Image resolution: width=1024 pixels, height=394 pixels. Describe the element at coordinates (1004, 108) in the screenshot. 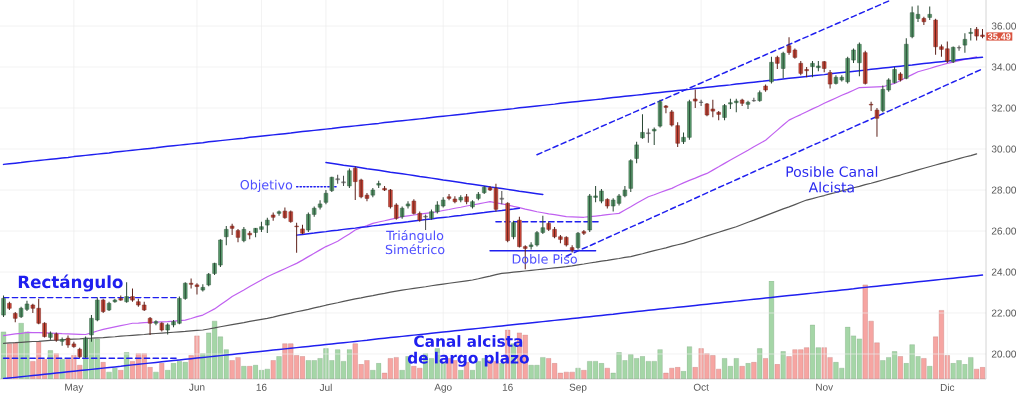

I see `y-tick-label: 32.00` at that location.